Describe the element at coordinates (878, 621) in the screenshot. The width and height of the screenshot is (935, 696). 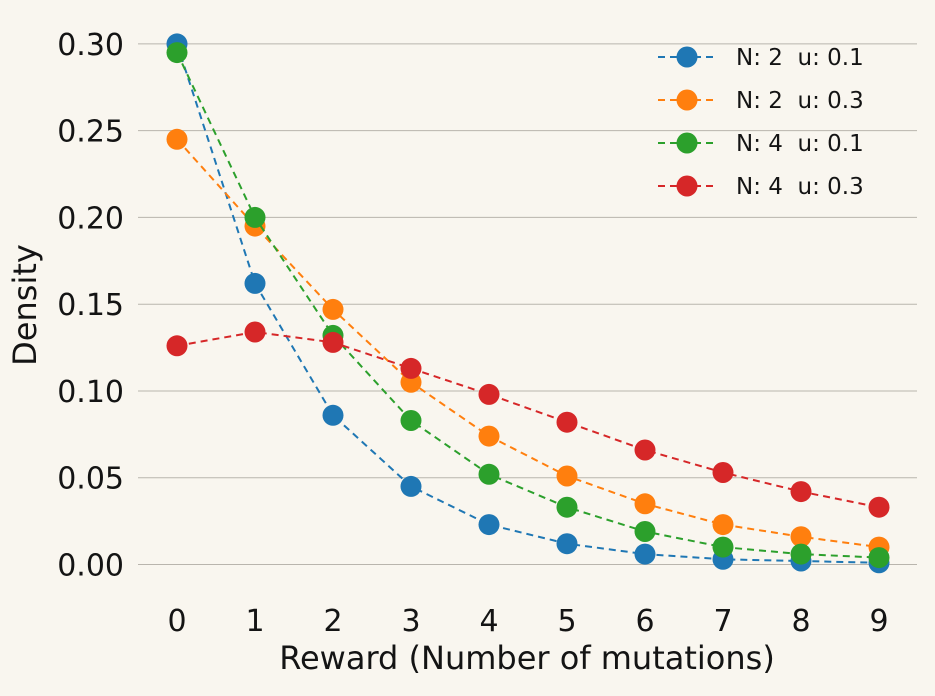
I see `x-tick-label: 9` at that location.